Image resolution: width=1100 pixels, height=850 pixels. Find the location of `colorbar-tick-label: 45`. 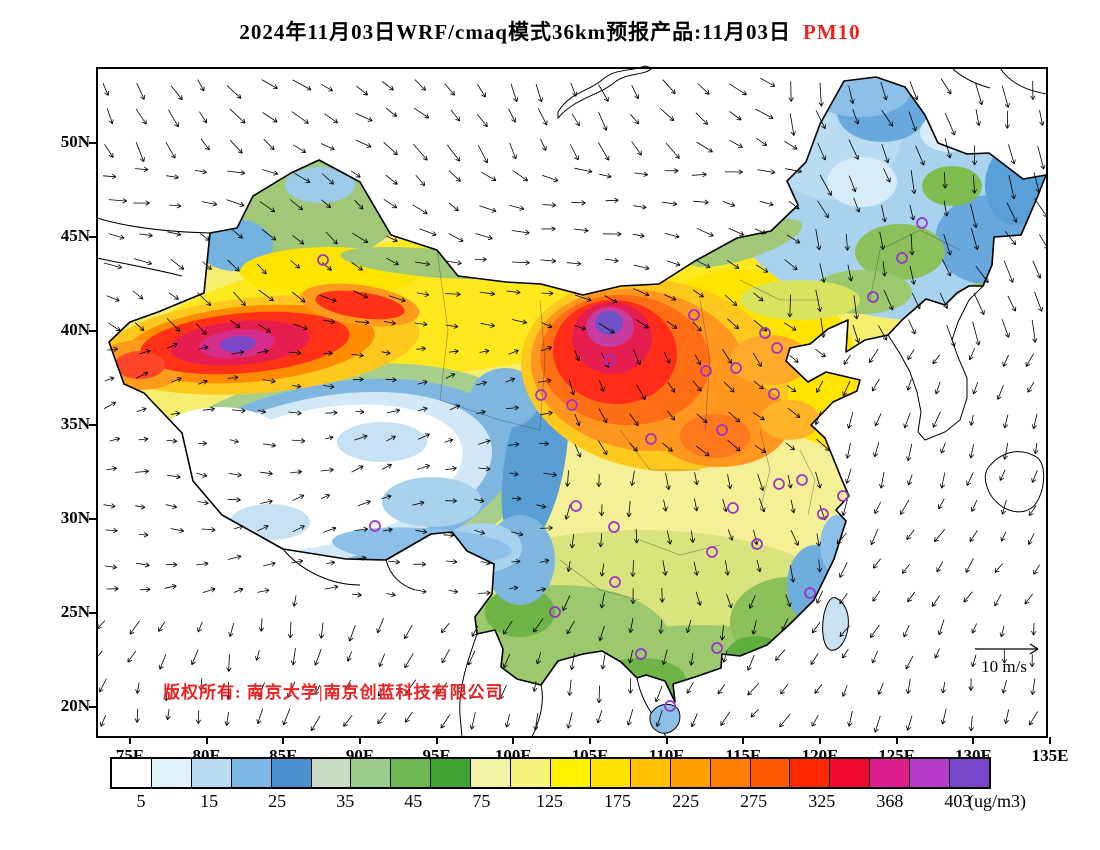

colorbar-tick-label: 45 is located at coordinates (413, 801).